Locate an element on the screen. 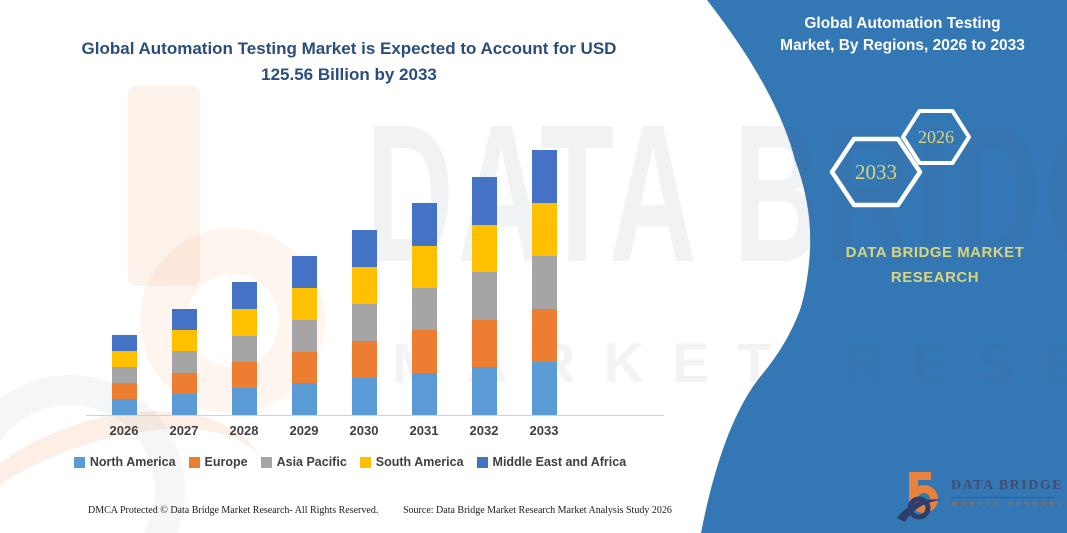  x-tick-label-2028: 2028 is located at coordinates (244, 430).